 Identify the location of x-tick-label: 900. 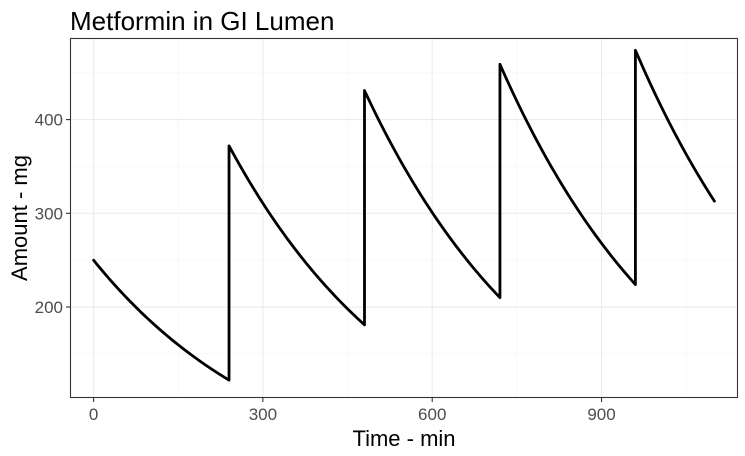
(601, 414).